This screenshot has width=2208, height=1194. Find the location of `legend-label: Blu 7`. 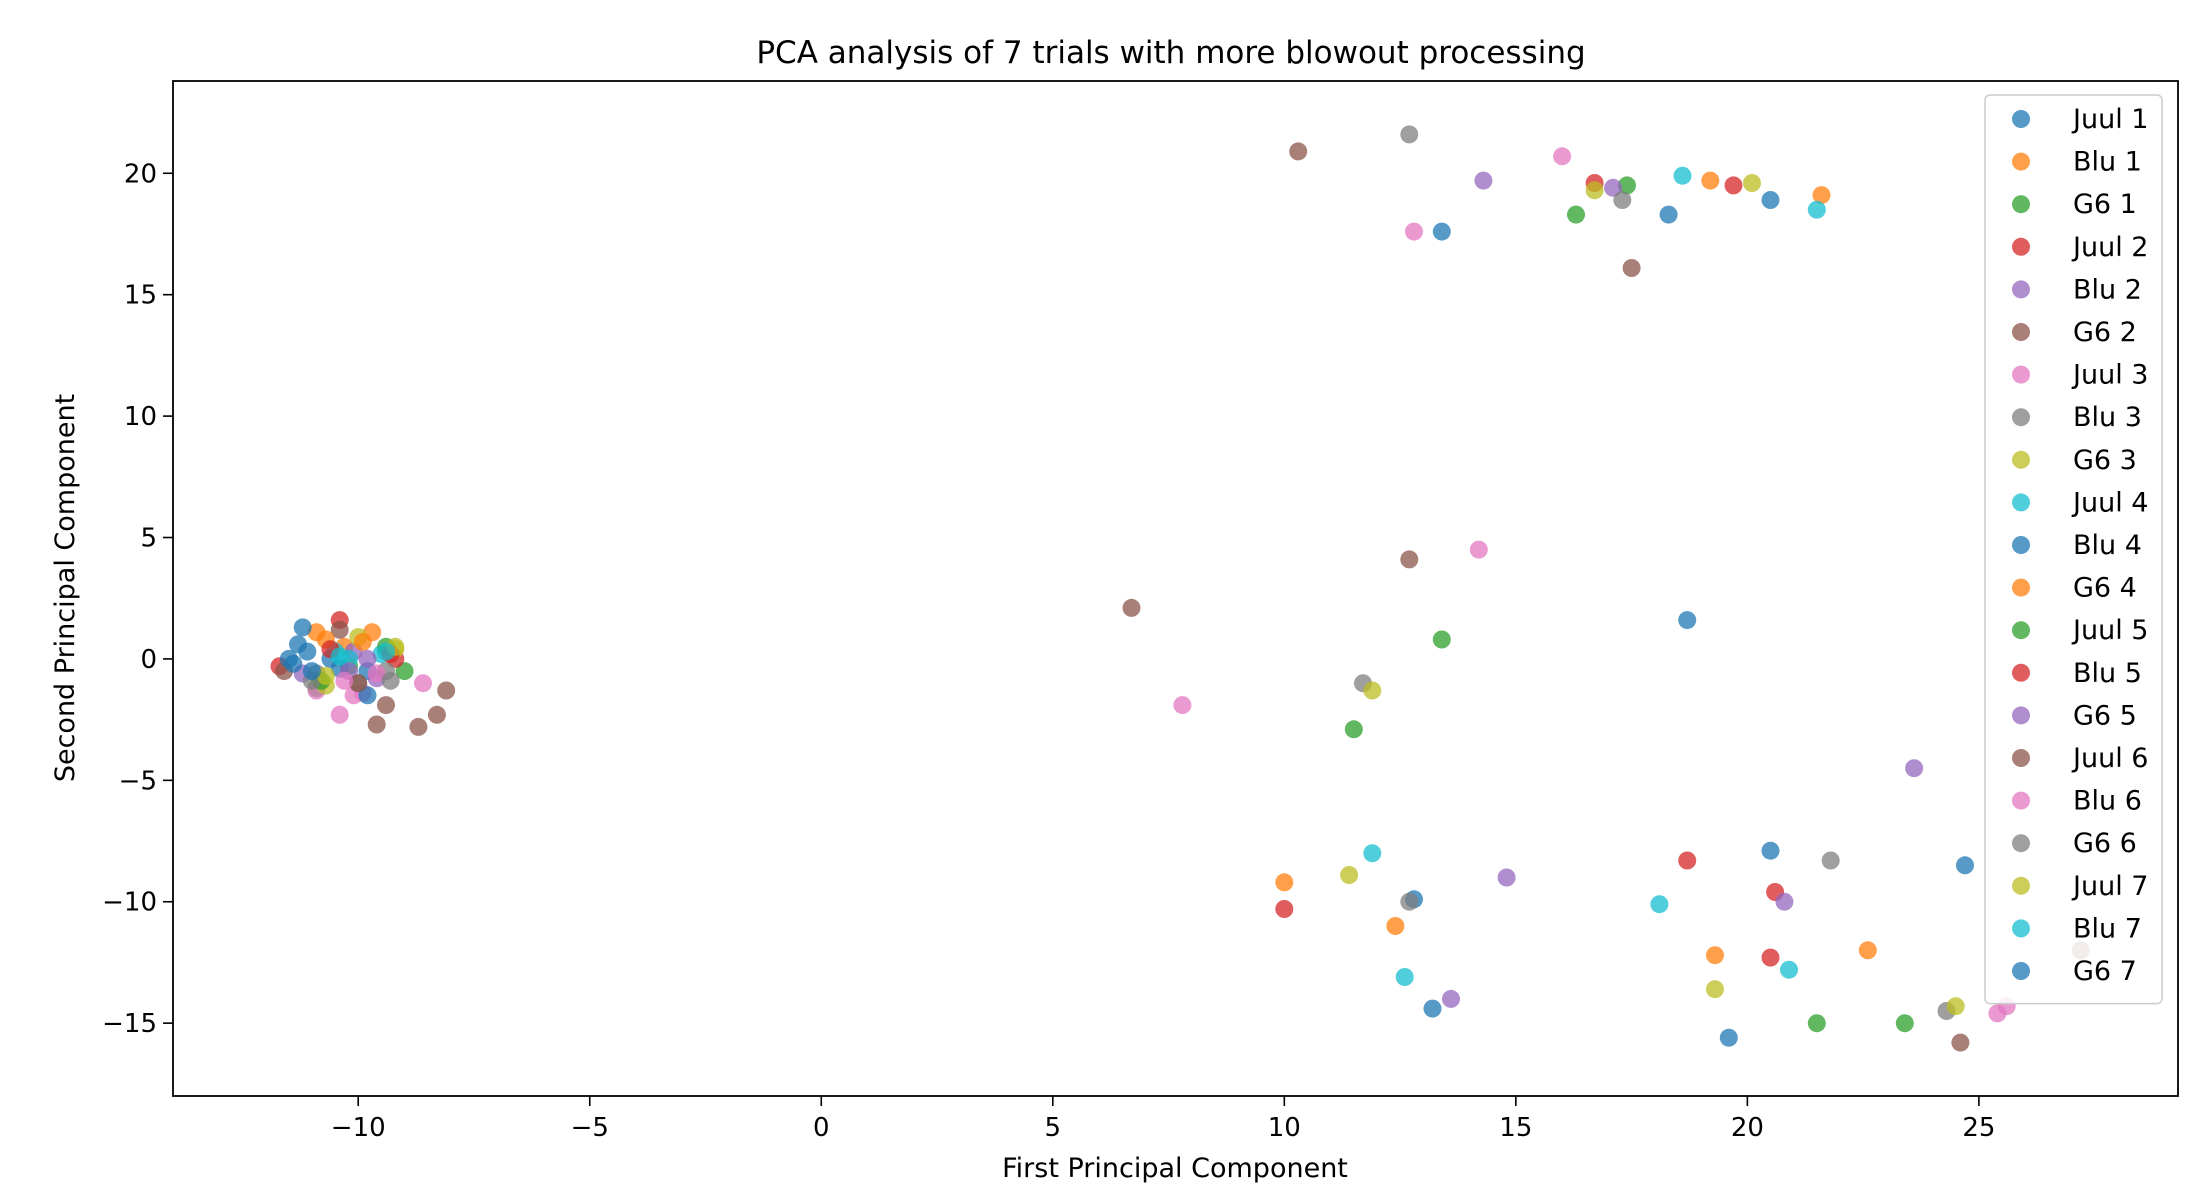

legend-label: Blu 7 is located at coordinates (2107, 928).